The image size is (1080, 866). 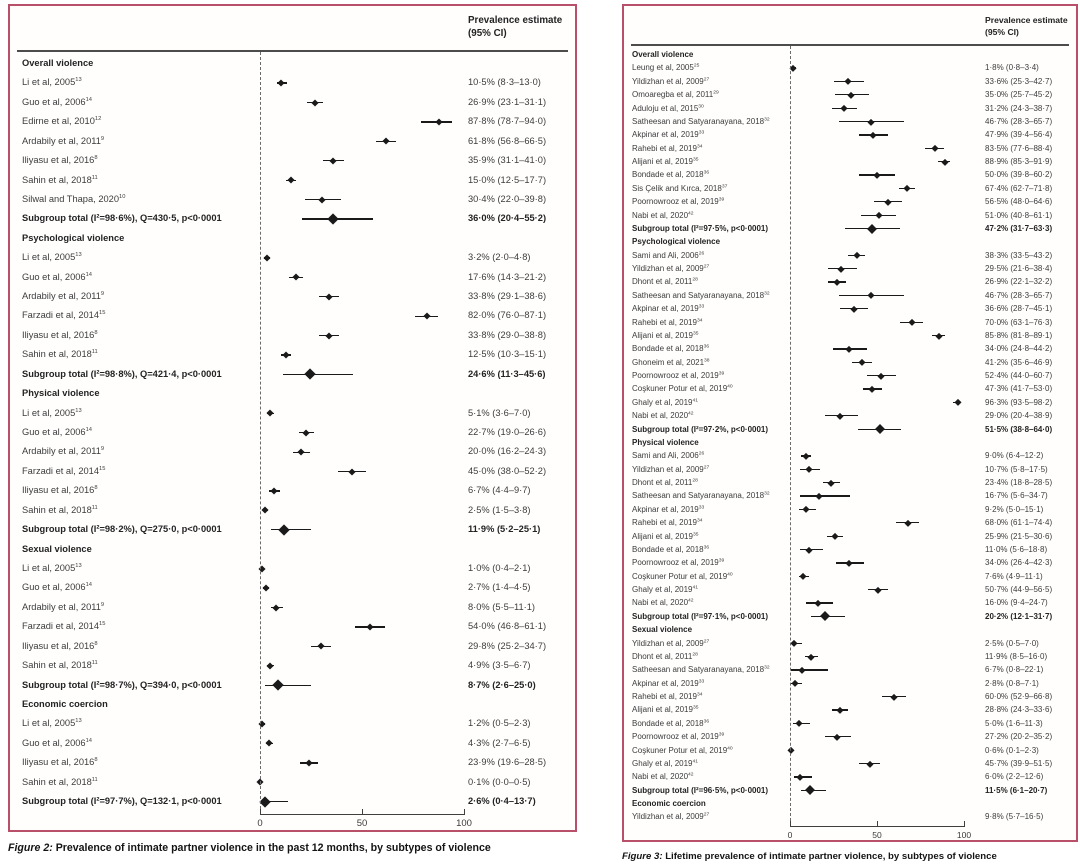 I want to click on prevalence-column-header: Prevalence estimate (95% CI), so click(x=515, y=27).